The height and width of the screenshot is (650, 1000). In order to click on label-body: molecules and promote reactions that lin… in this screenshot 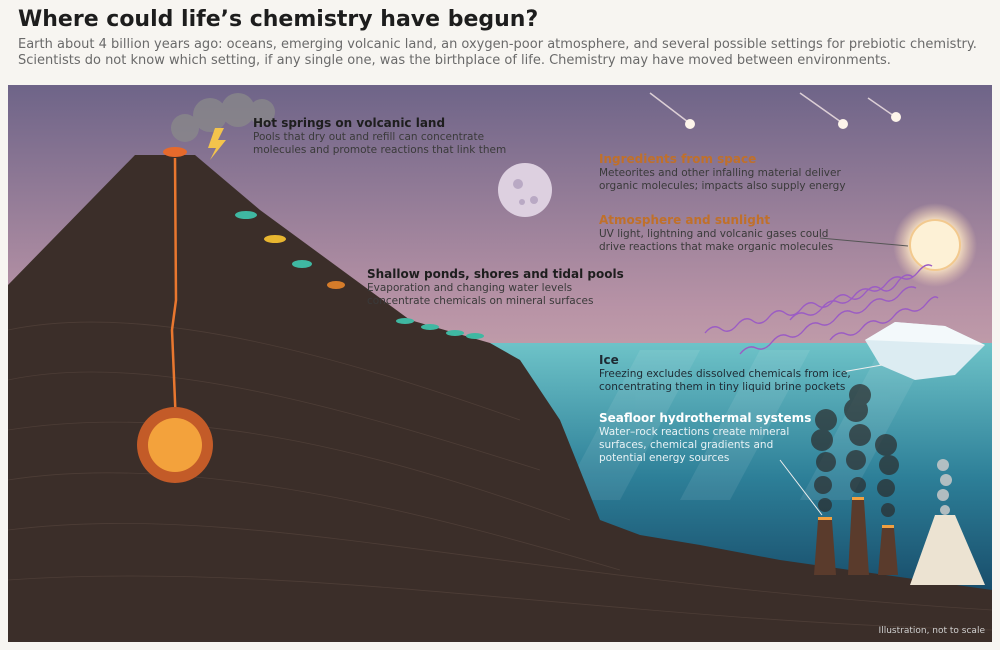, I will do `click(379, 150)`.